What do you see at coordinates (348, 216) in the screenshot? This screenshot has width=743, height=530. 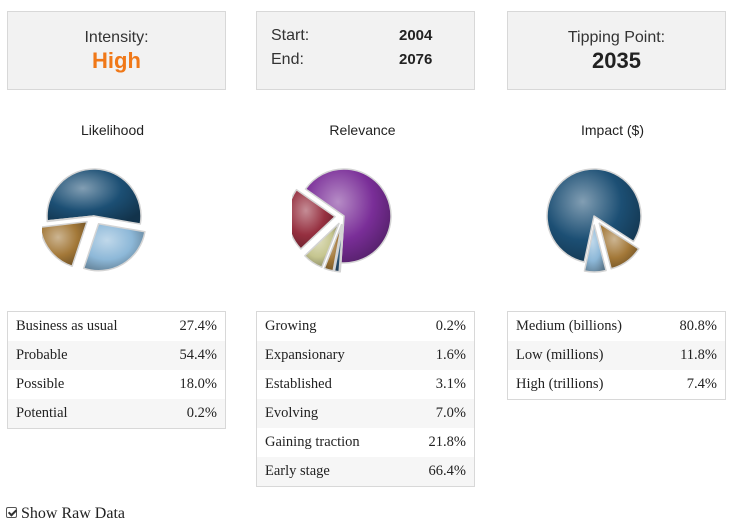 I see `pie-slice-early-stage` at bounding box center [348, 216].